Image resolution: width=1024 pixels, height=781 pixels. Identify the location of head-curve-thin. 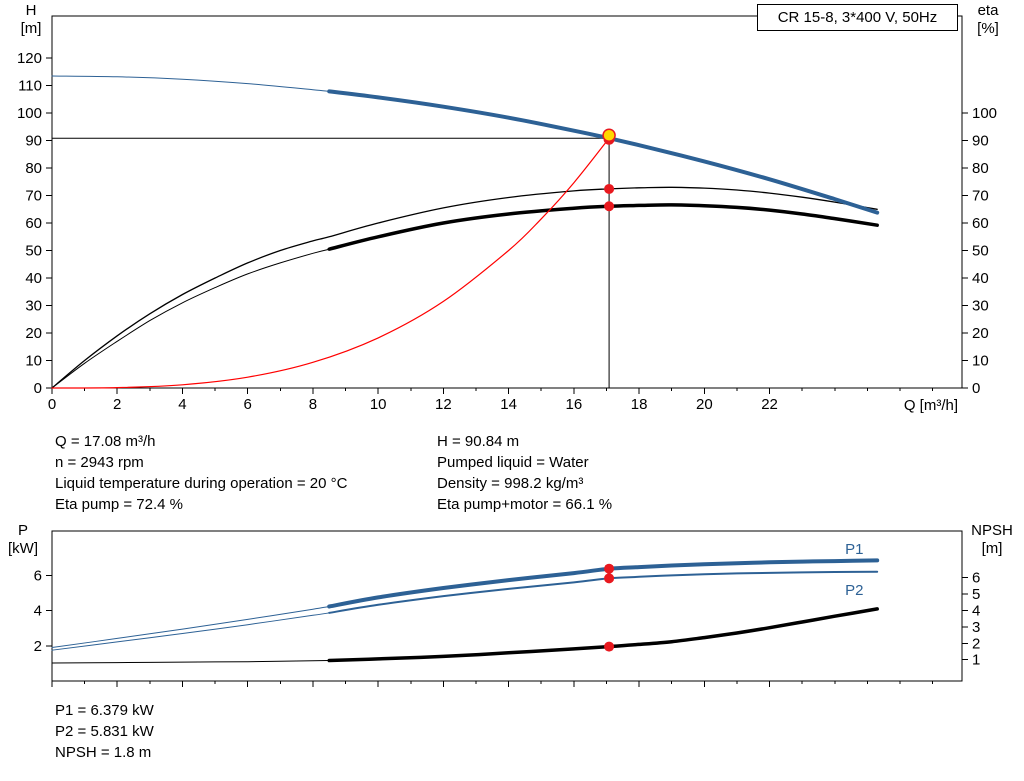
(190, 83).